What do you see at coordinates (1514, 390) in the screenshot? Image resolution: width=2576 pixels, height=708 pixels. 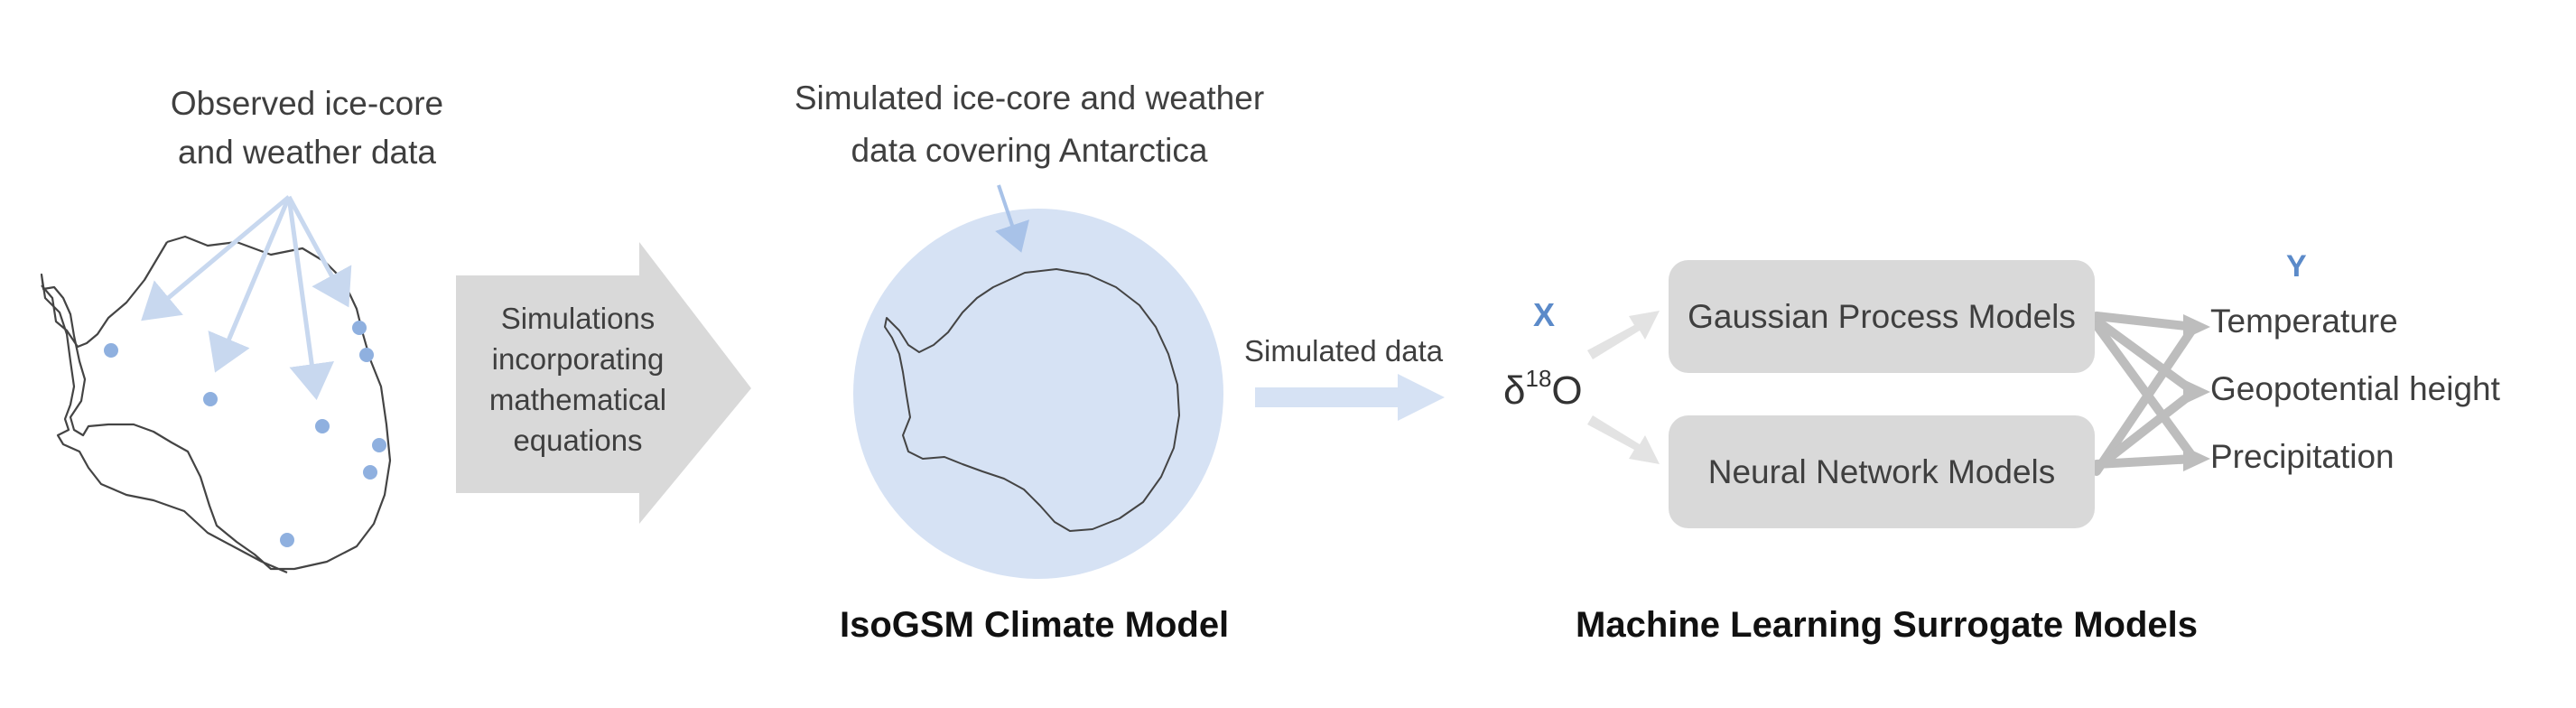 I see `delta-symbol: δ` at bounding box center [1514, 390].